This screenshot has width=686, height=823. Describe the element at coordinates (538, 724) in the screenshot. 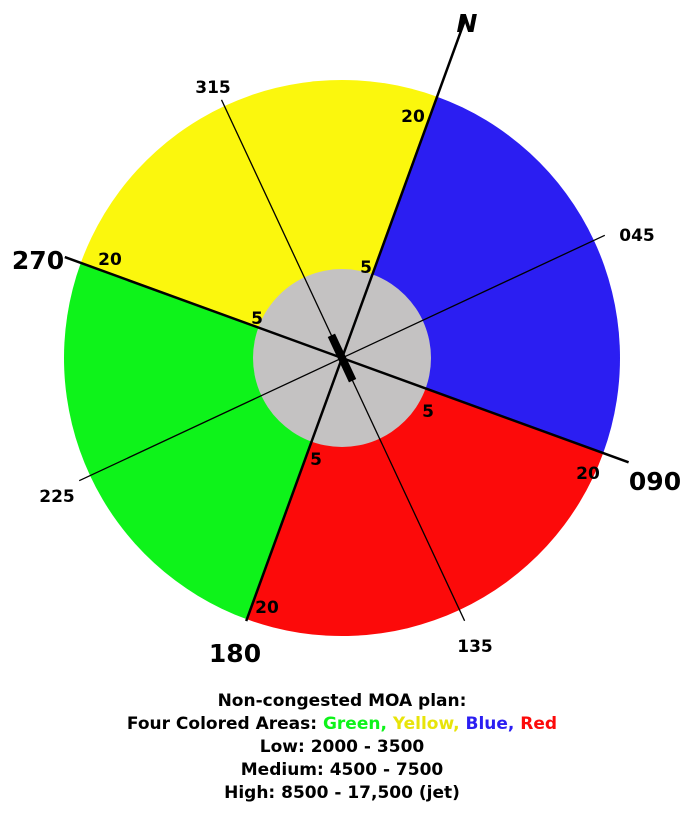

I see `area-red: Red` at that location.